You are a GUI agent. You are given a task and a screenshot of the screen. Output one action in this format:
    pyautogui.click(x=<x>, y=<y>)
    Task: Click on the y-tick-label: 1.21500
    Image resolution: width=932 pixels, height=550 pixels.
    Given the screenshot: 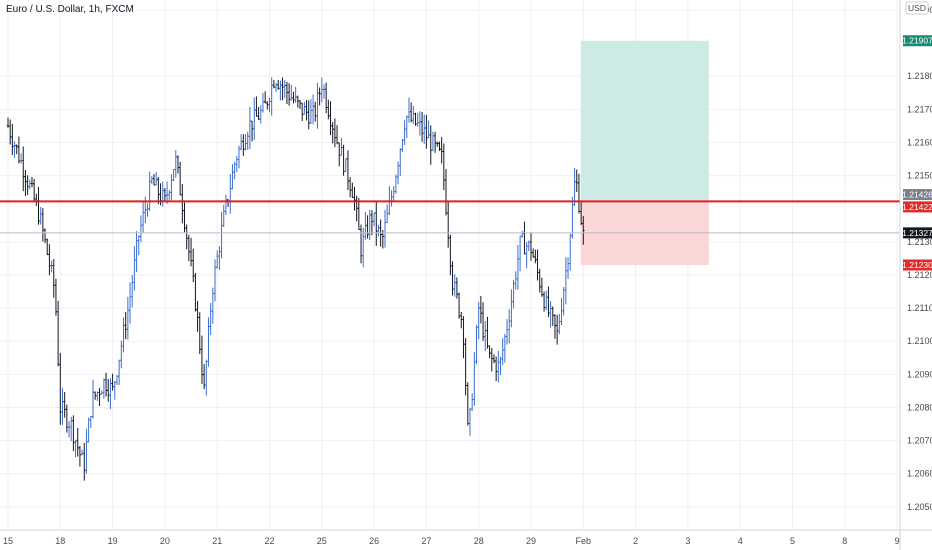 What is the action you would take?
    pyautogui.click(x=919, y=176)
    